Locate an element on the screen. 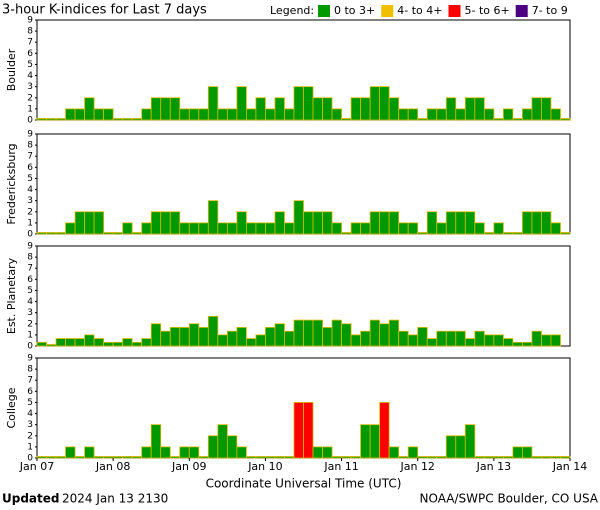 This screenshot has width=600, height=510. y-tick-label: 6 is located at coordinates (30, 168).